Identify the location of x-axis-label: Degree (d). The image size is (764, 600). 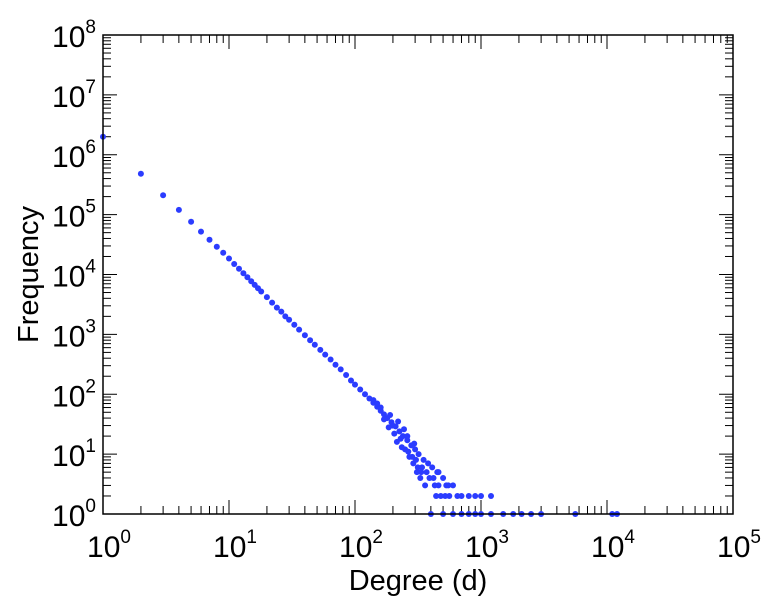
(418, 581).